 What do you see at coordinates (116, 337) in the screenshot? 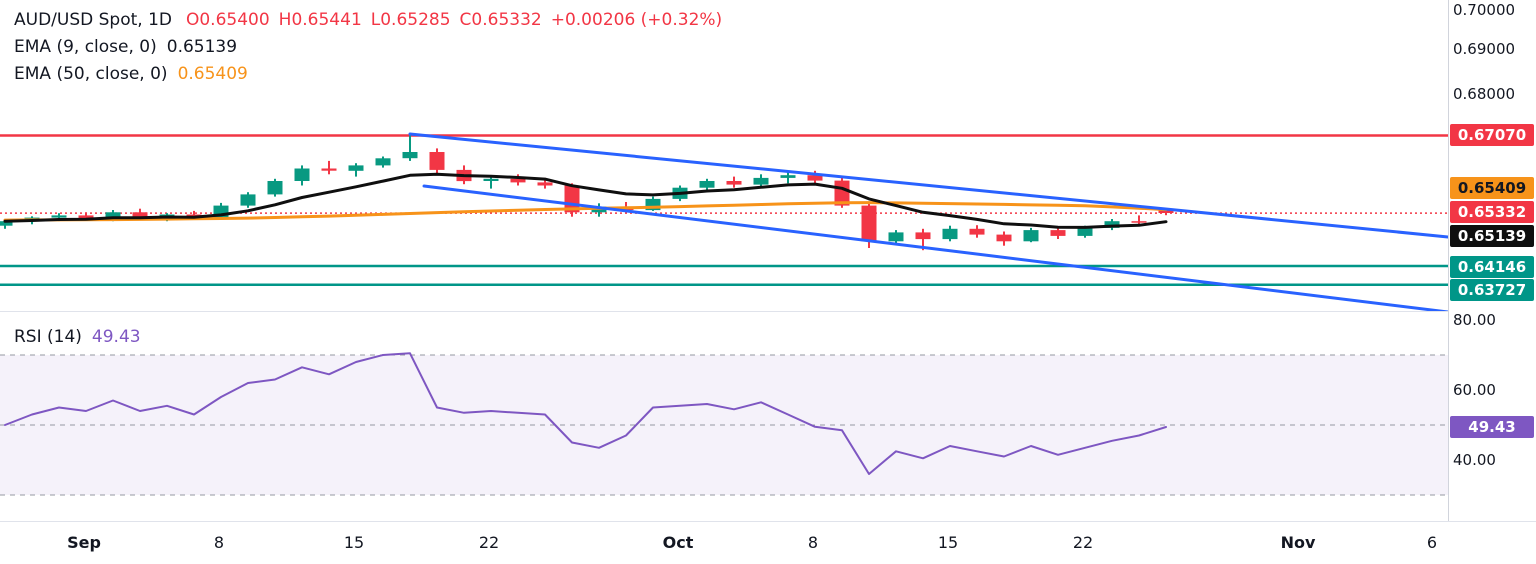
I see `rsi-value: 49.43` at bounding box center [116, 337].